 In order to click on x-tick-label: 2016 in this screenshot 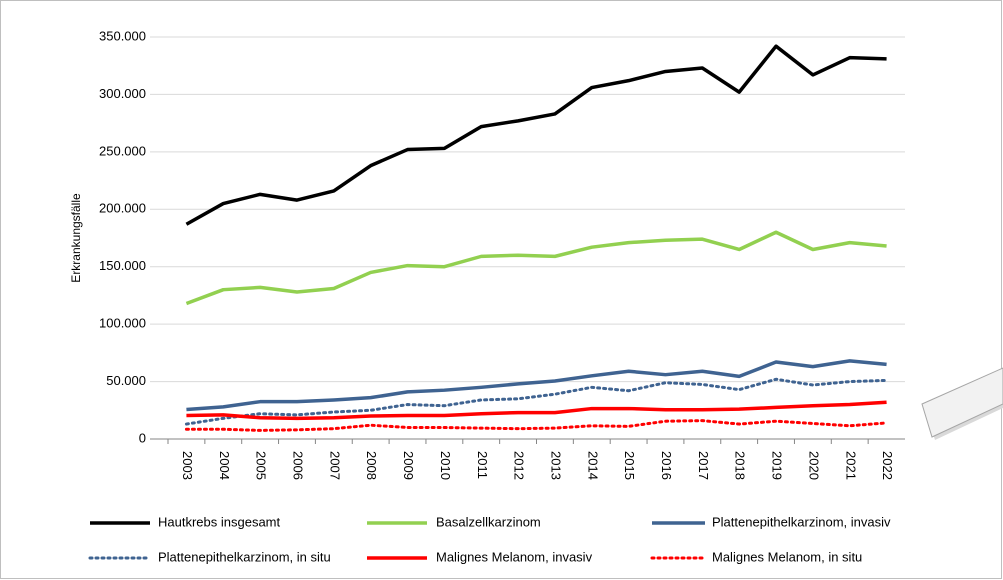, I will do `click(666, 465)`.